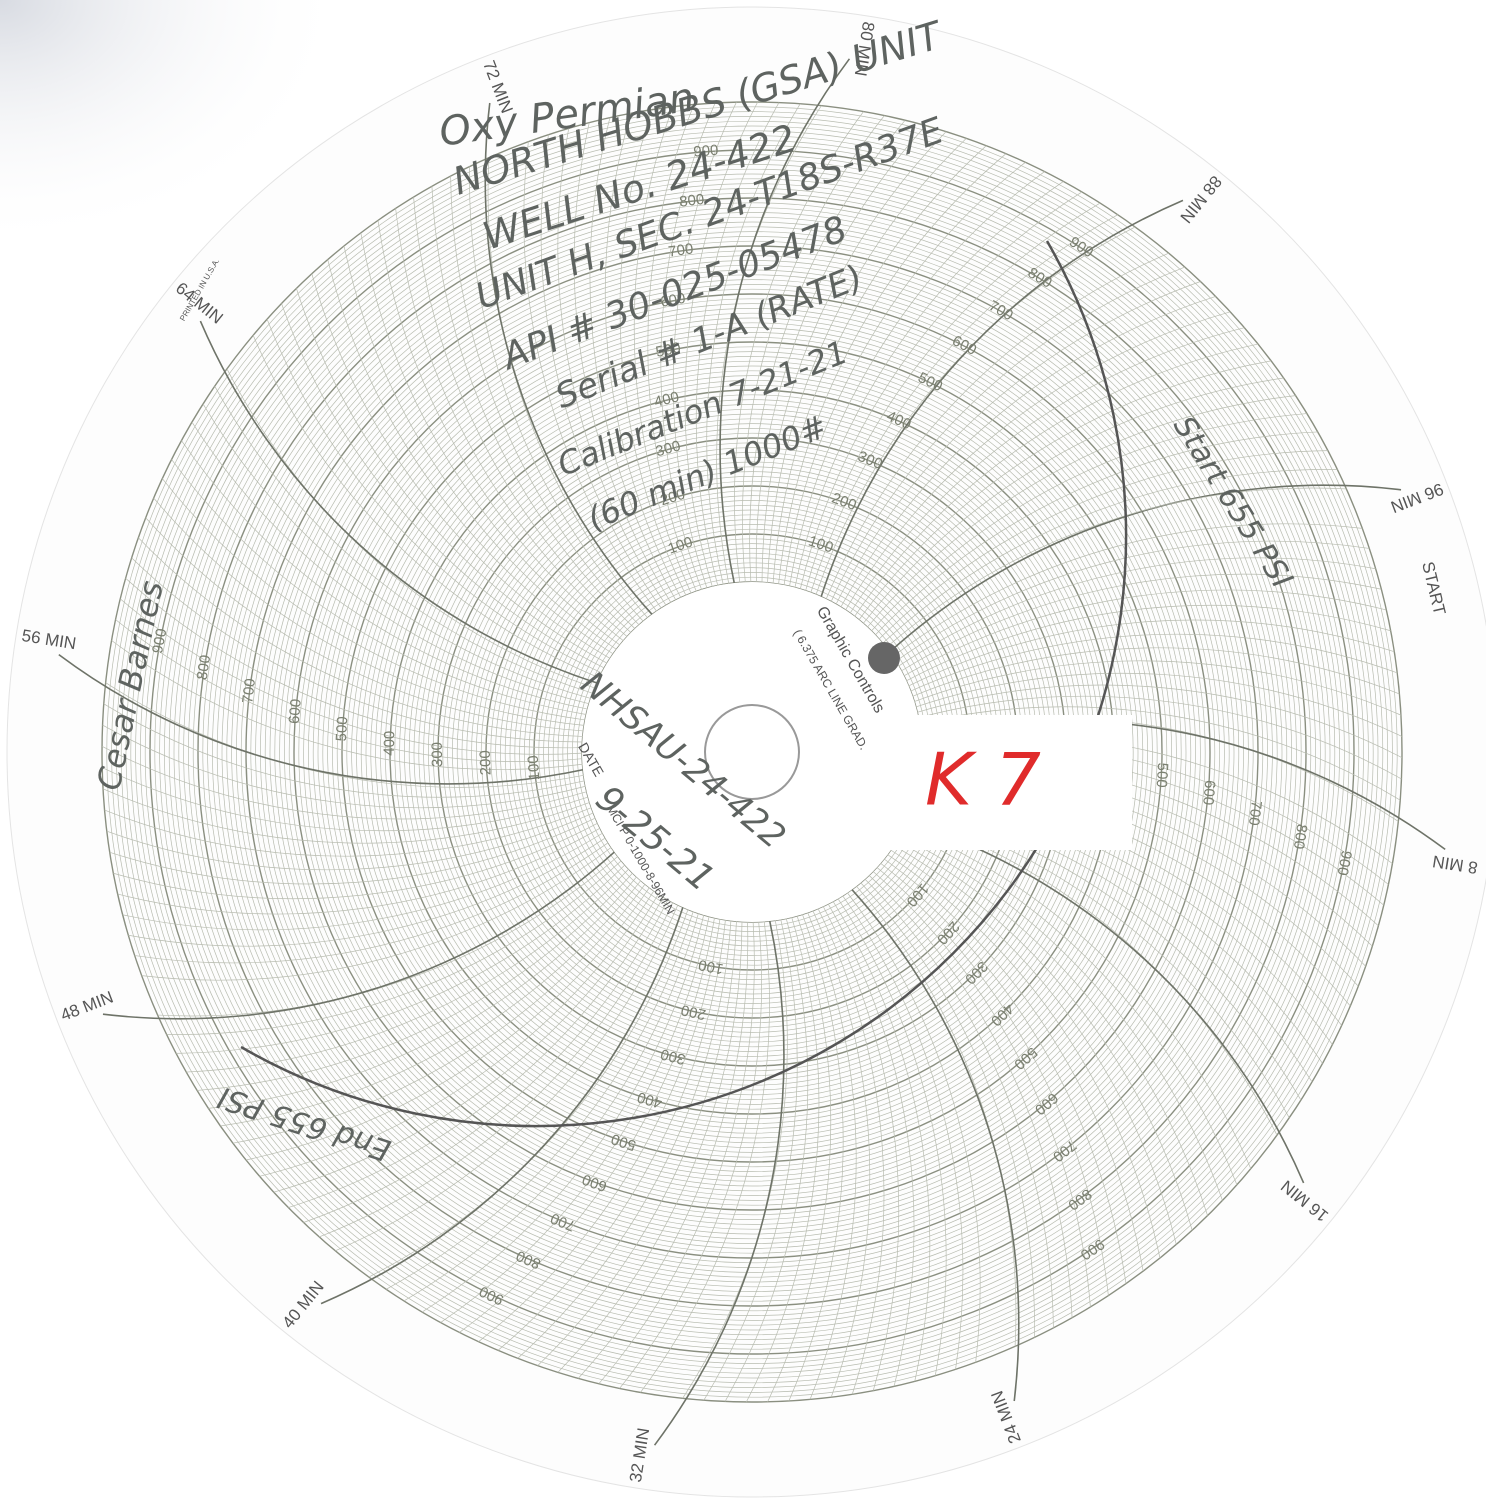 The width and height of the screenshot is (1486, 1511). Describe the element at coordinates (693, 1012) in the screenshot. I see `scale-label: 200` at that location.